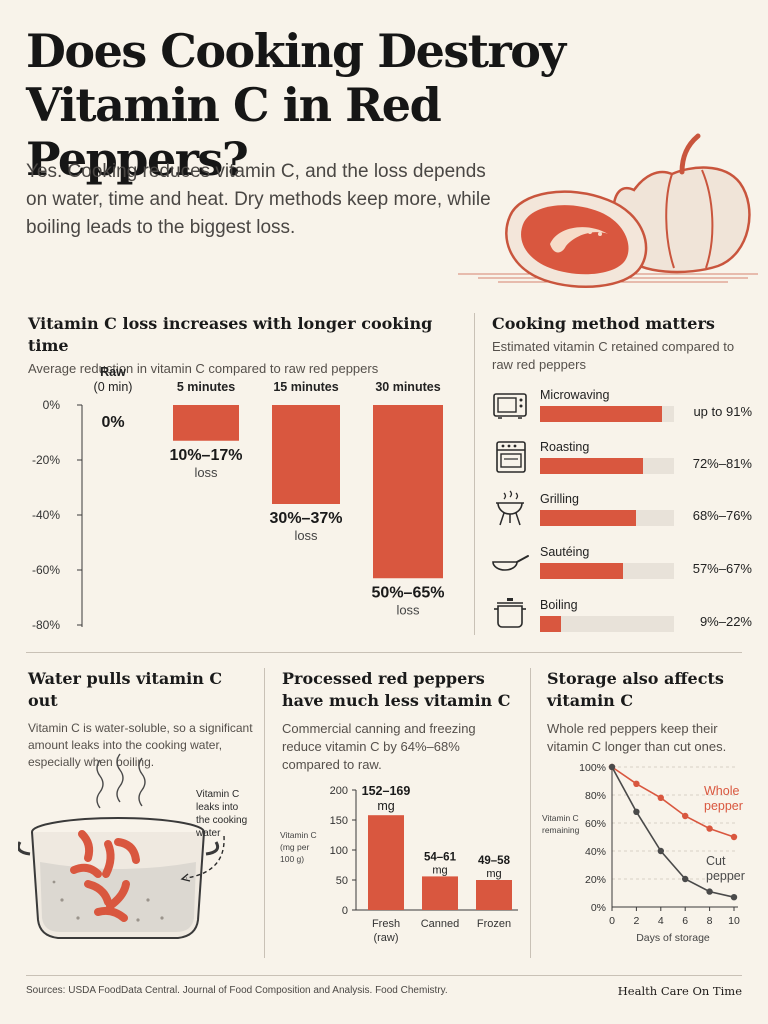 The height and width of the screenshot is (1024, 768). Describe the element at coordinates (345, 911) in the screenshot. I see `y-tick-label: 0` at that location.